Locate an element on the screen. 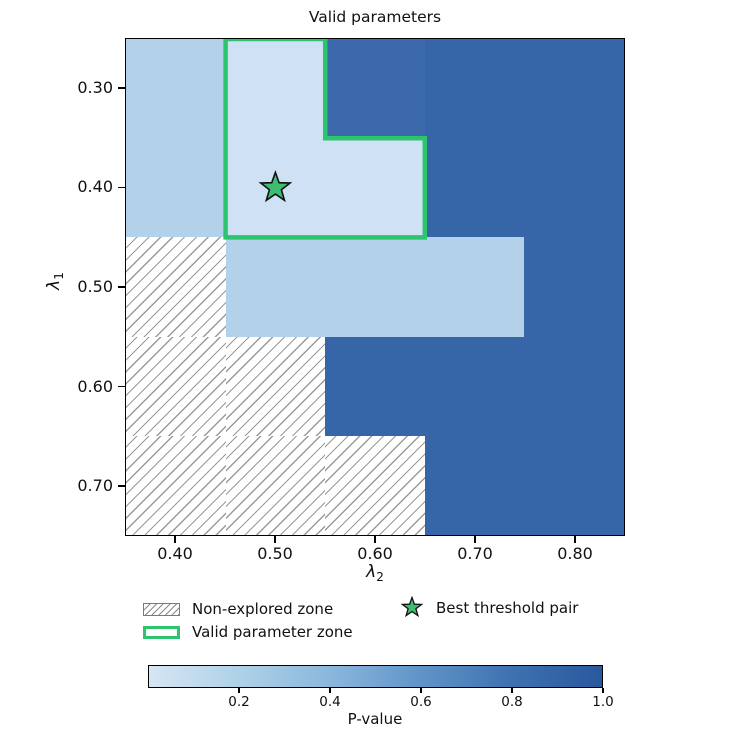 This screenshot has width=750, height=750. x-tick-label: 0.80 is located at coordinates (575, 553).